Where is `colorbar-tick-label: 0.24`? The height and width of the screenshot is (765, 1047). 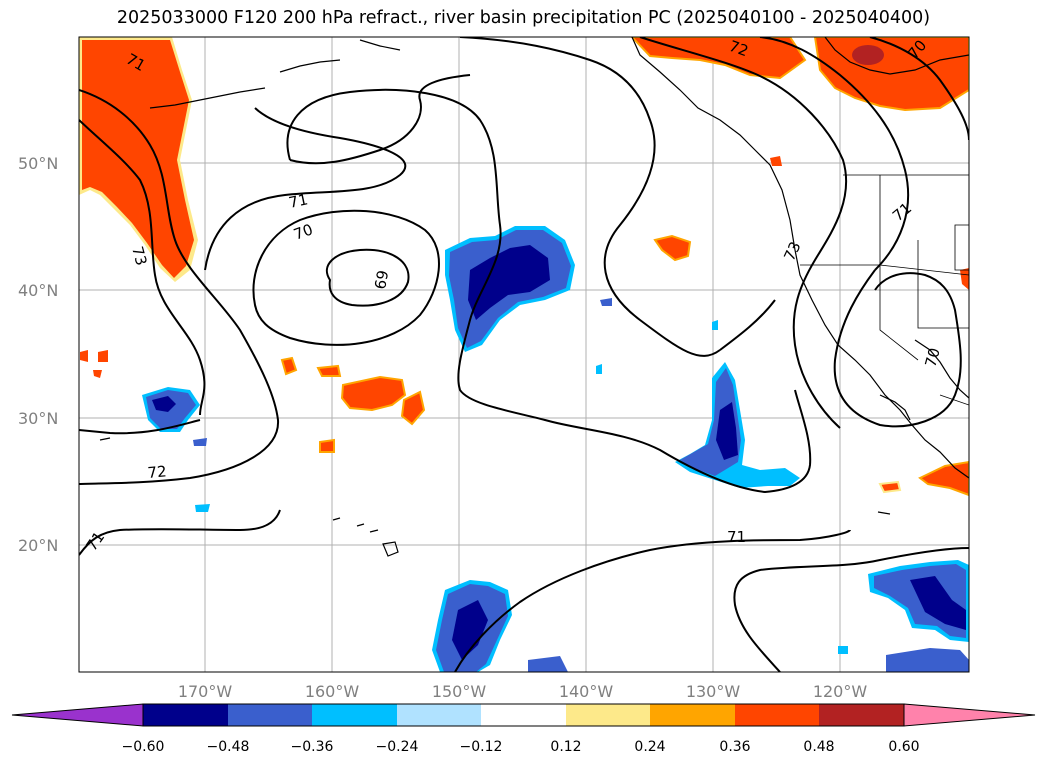 colorbar-tick-label: 0.24 is located at coordinates (649, 747).